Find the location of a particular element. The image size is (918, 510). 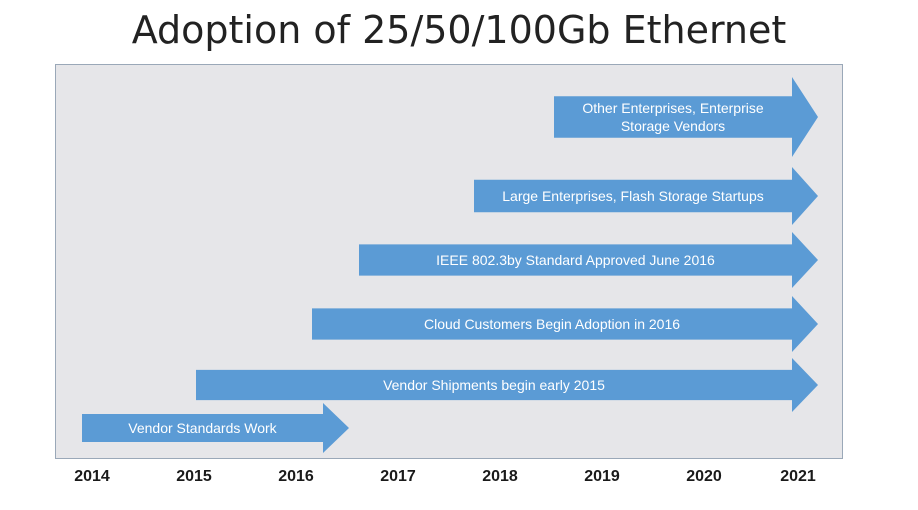

year-label-2016: 2016 is located at coordinates (296, 476).